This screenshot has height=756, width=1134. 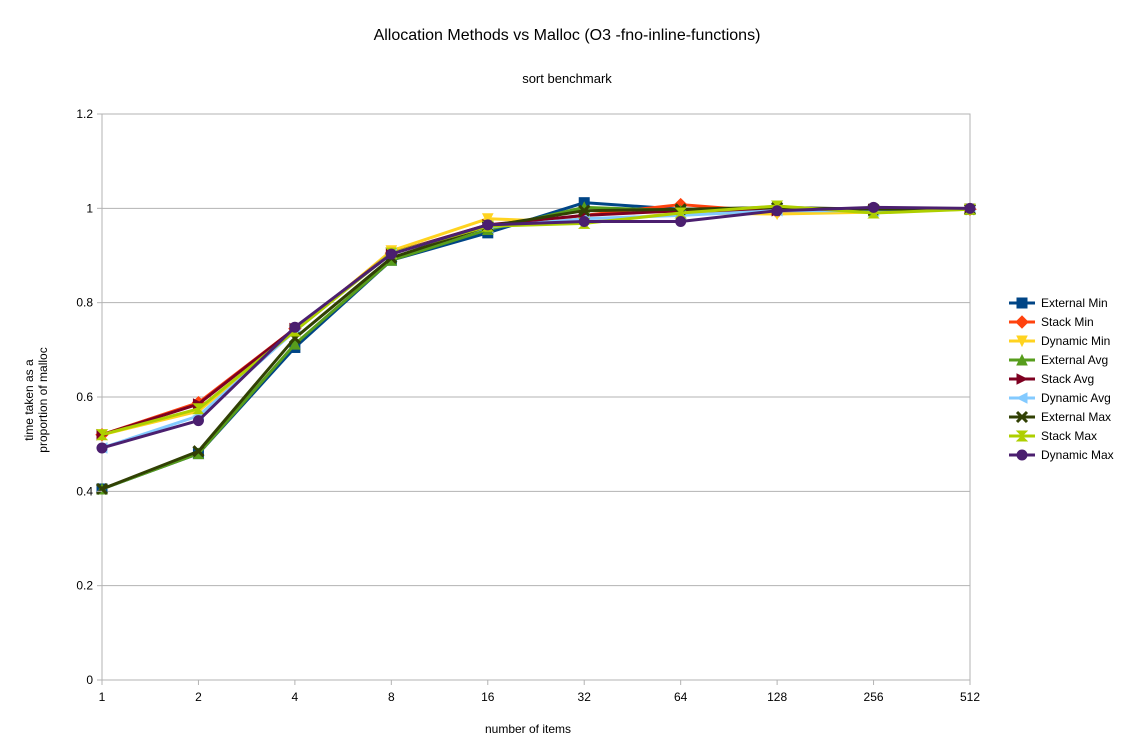 What do you see at coordinates (89, 680) in the screenshot?
I see `y-tick-label: 0` at bounding box center [89, 680].